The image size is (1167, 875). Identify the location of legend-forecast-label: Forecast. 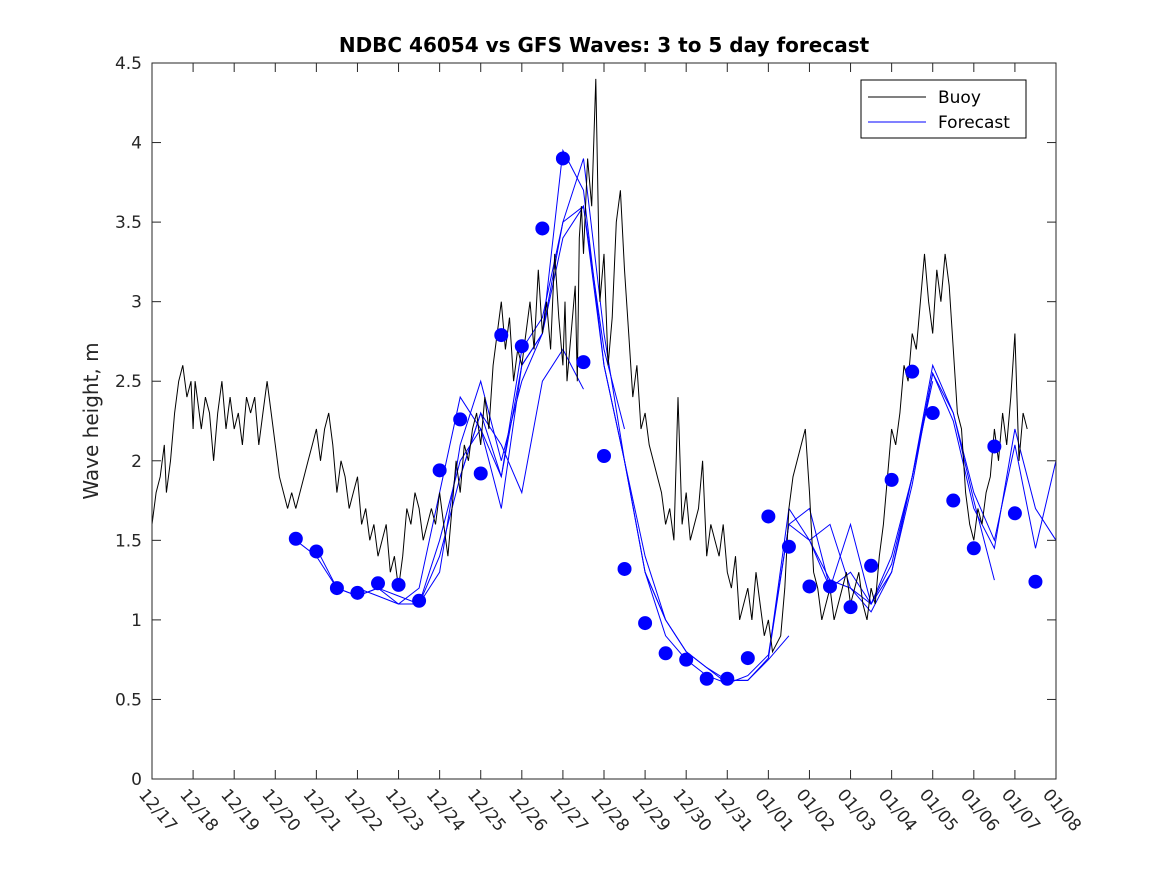
(974, 123).